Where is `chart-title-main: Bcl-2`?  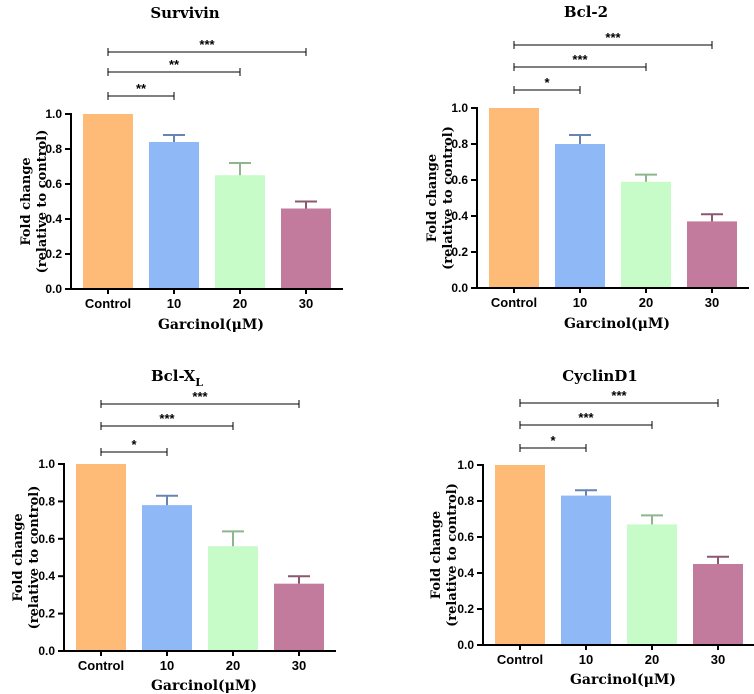
chart-title-main: Bcl-2 is located at coordinates (586, 12).